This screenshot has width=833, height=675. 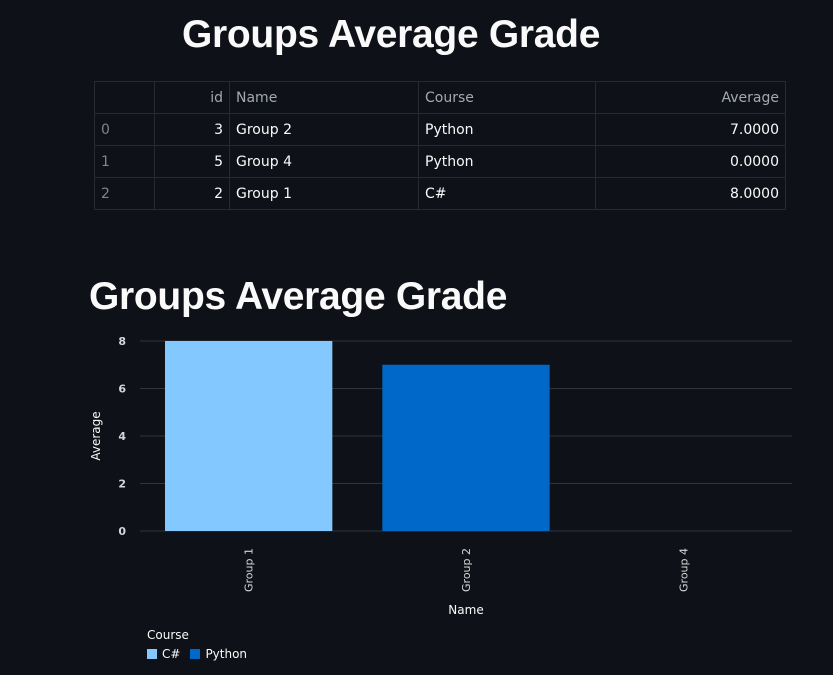 I want to click on legend-item-python: Python, so click(x=218, y=654).